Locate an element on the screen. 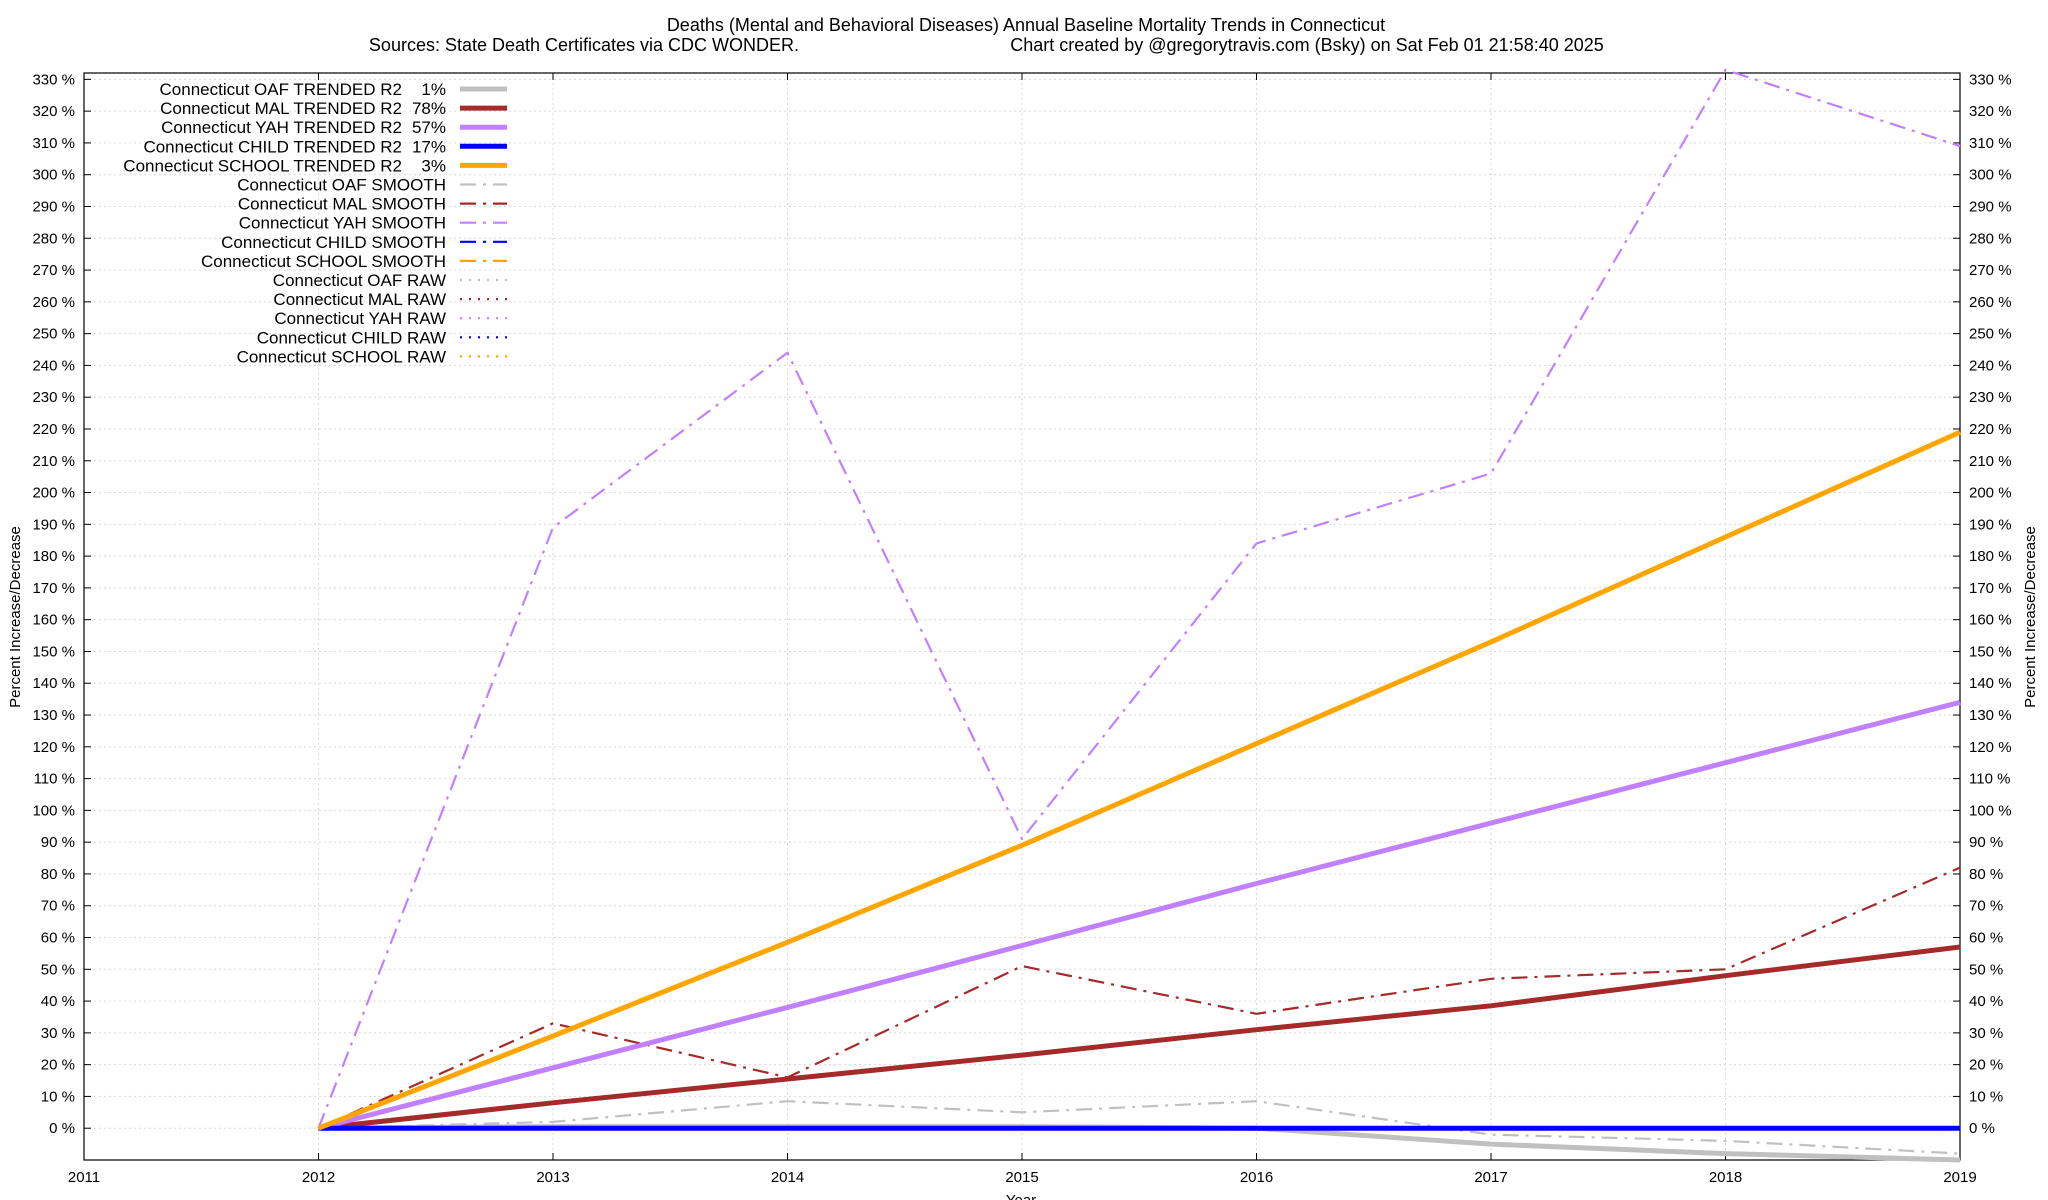 The width and height of the screenshot is (2048, 1200). y-tick-label-left: 60 % is located at coordinates (58, 938).